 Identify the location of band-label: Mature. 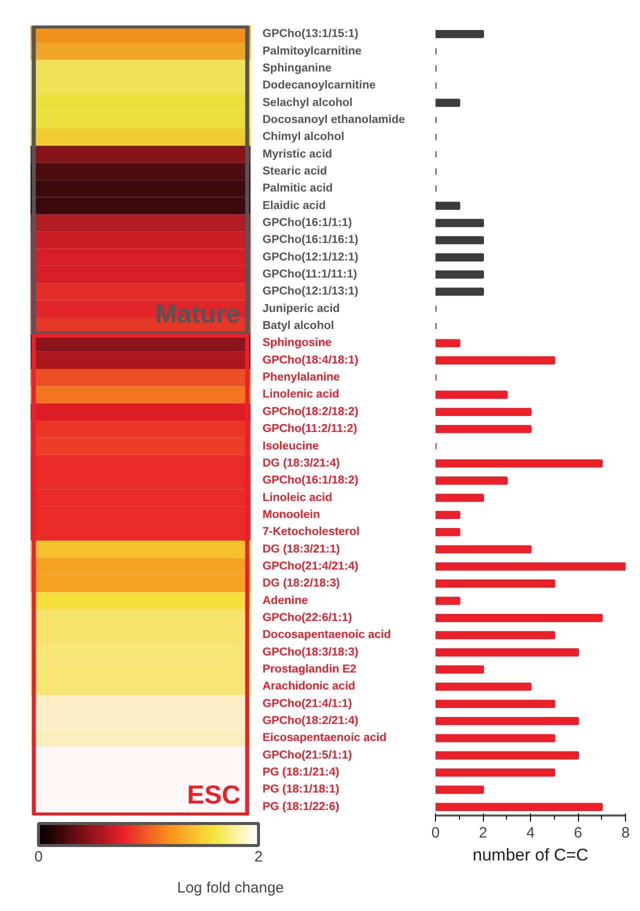
(198, 313).